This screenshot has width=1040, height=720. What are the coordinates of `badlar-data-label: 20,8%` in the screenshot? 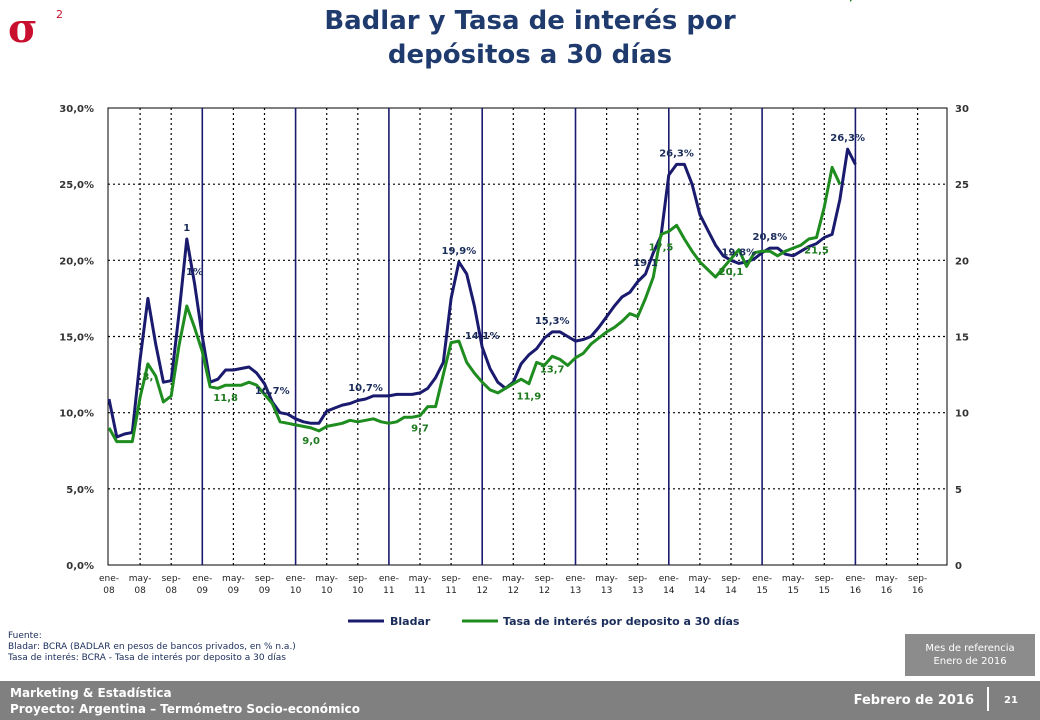 It's located at (770, 237).